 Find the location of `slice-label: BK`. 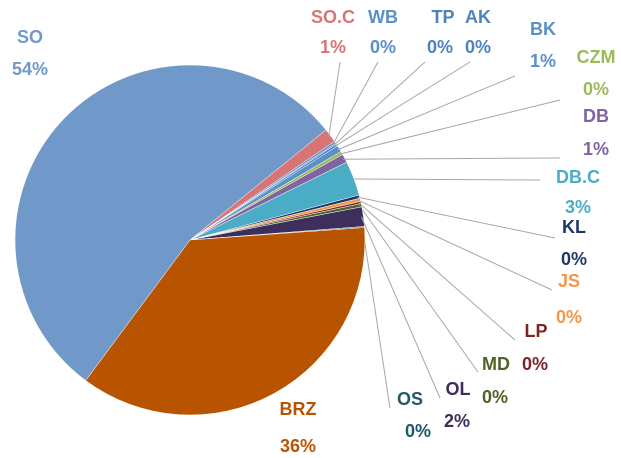

slice-label: BK is located at coordinates (543, 29).